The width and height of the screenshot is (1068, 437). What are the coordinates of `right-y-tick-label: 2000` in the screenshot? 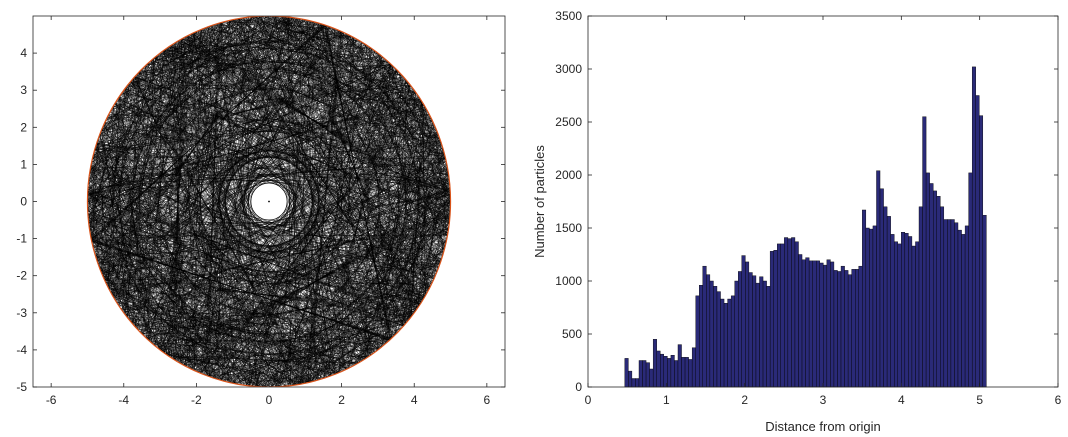 It's located at (568, 175).